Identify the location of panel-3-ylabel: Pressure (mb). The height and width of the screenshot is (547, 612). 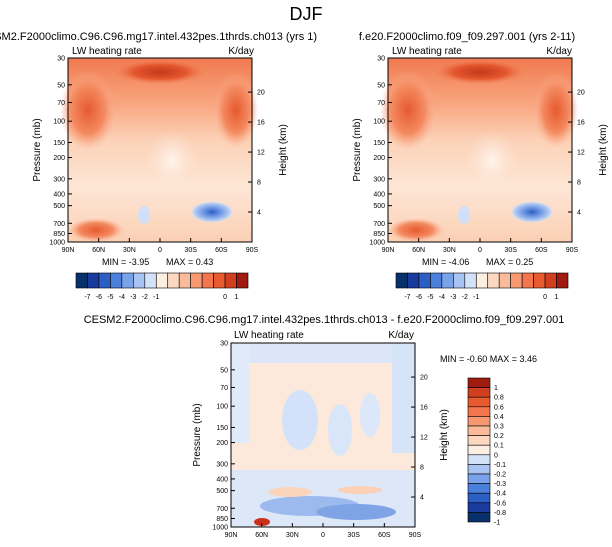
(197, 434).